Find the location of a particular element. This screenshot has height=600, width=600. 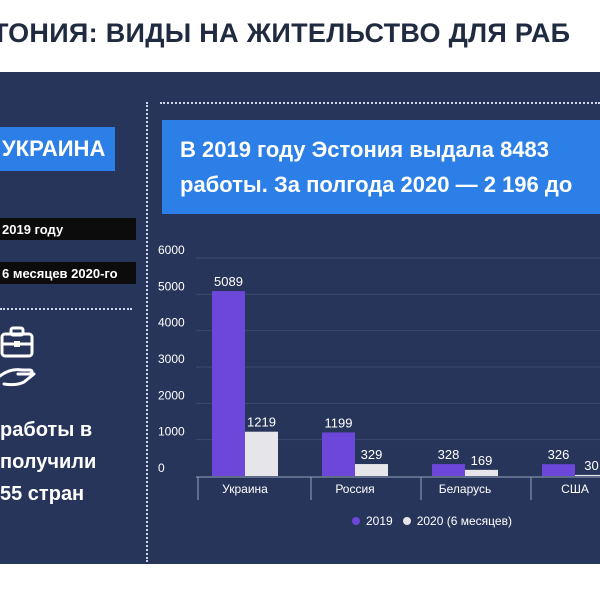

legend-item-2019: 2019 is located at coordinates (372, 521).